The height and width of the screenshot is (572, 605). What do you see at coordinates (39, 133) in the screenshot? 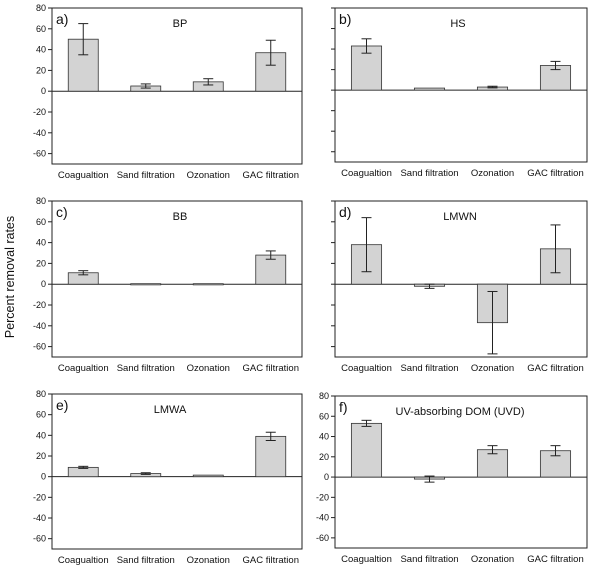
I see `panel-a-ytick-label: -40` at bounding box center [39, 133].